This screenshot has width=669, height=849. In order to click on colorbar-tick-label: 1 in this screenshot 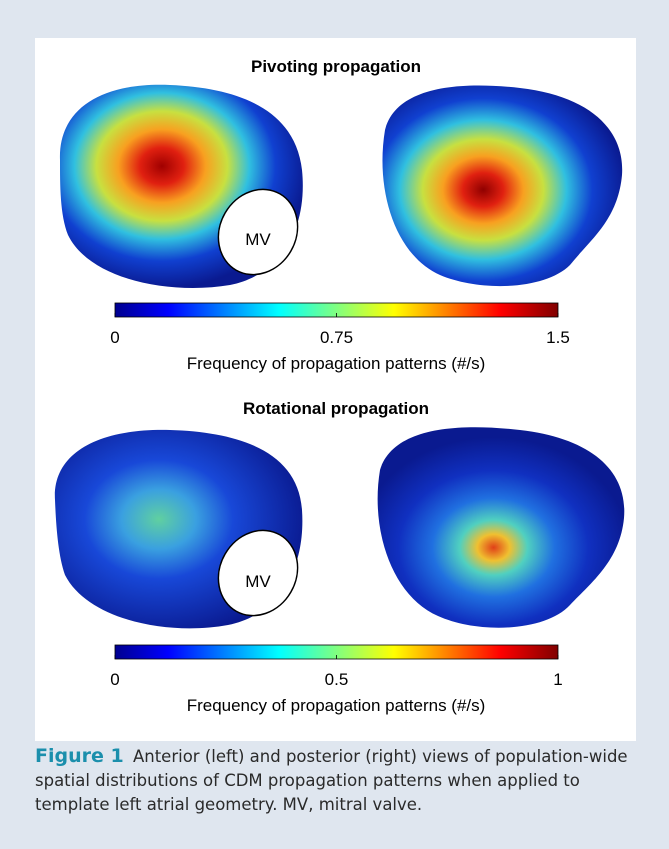, I will do `click(557, 679)`.